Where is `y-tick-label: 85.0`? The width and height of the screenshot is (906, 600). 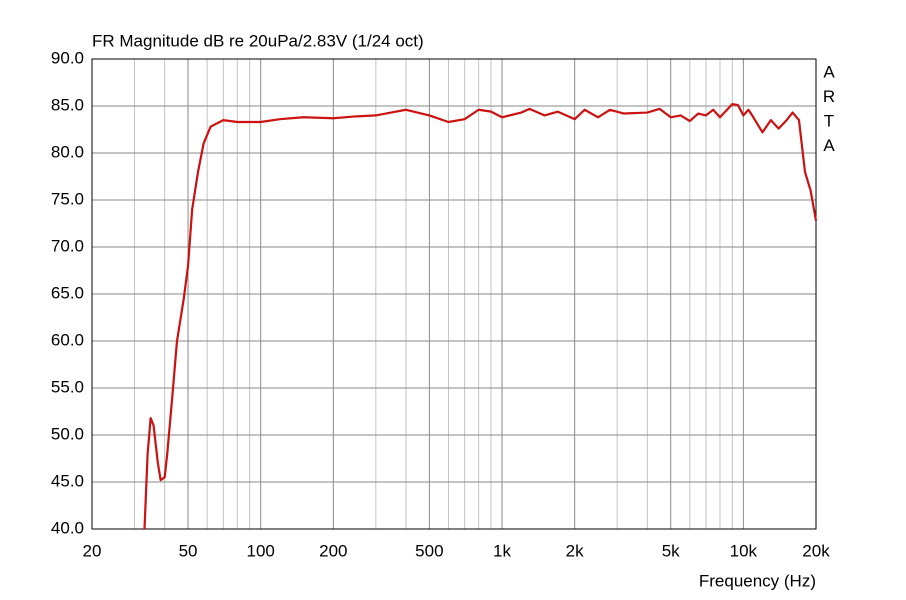
y-tick-label: 85.0 is located at coordinates (67, 104).